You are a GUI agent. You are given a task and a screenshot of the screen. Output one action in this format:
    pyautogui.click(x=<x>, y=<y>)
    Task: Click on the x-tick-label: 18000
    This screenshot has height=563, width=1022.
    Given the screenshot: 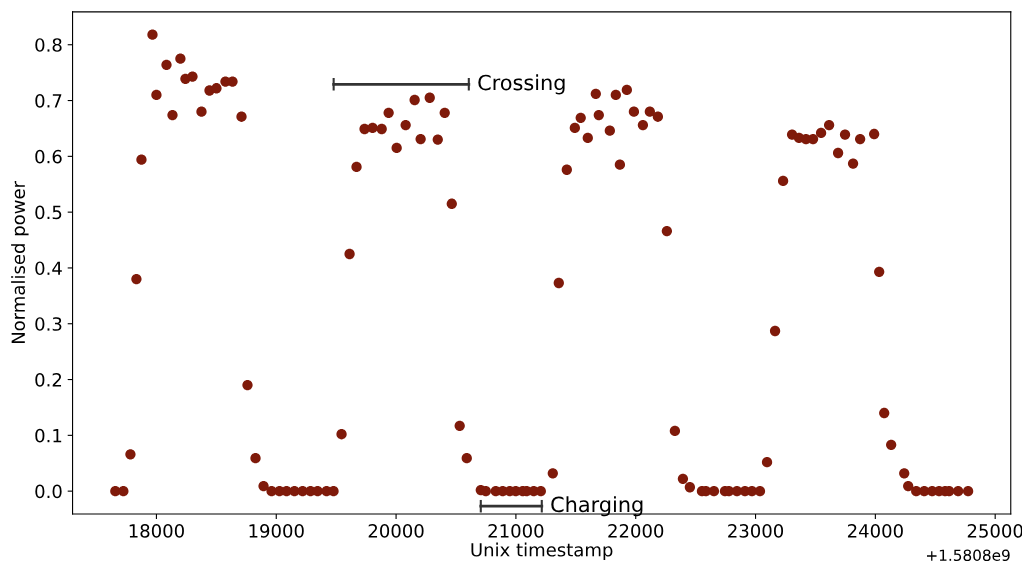 What is the action you would take?
    pyautogui.click(x=156, y=531)
    